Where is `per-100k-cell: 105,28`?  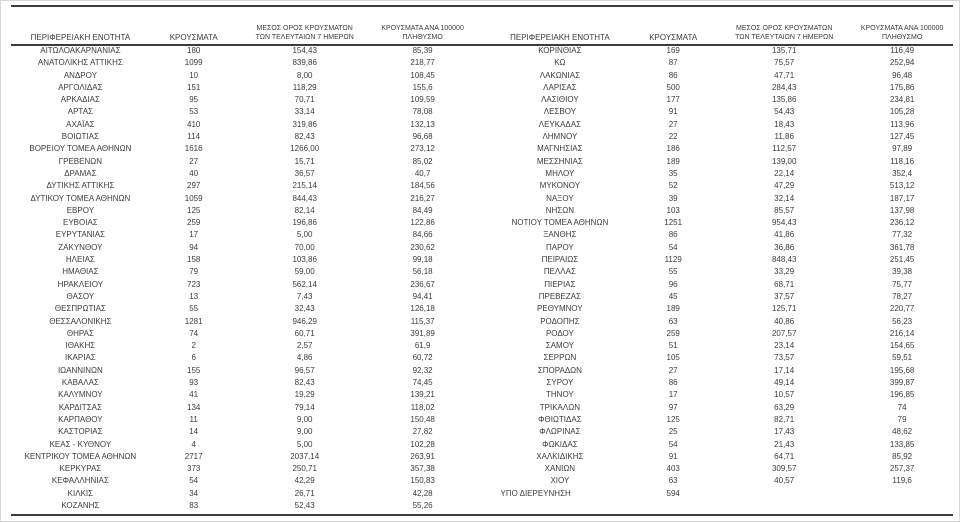
per-100k-cell: 105,28 is located at coordinates (902, 112).